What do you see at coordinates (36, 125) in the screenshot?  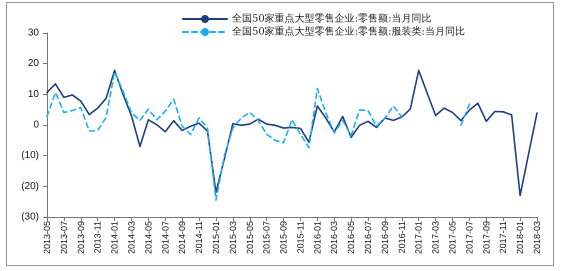 I see `y-tick-label: 0` at bounding box center [36, 125].